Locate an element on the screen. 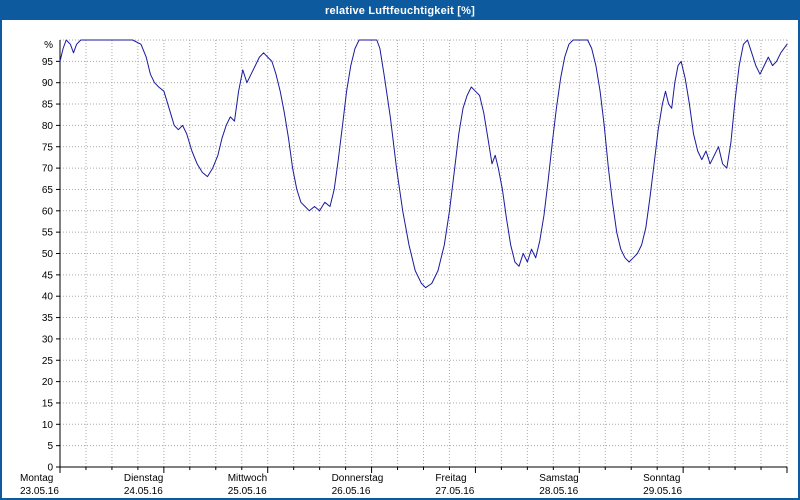 This screenshot has width=800, height=500. x-day-label: Sonntag is located at coordinates (661, 478).